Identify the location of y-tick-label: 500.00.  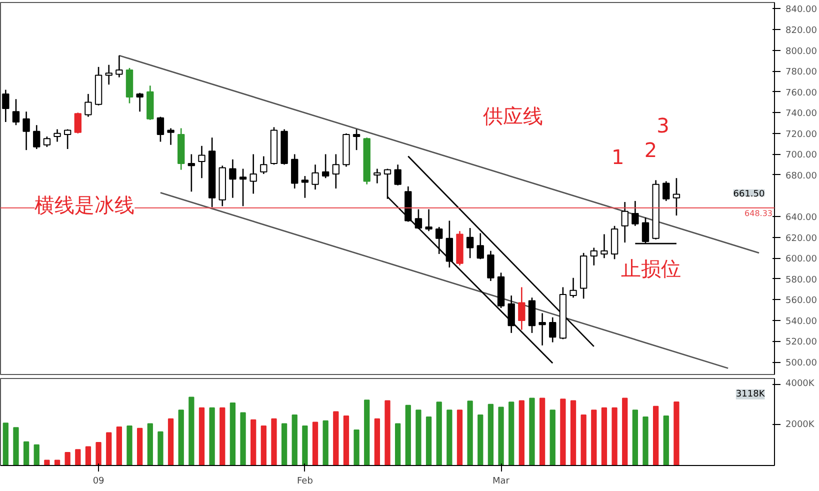
(802, 363).